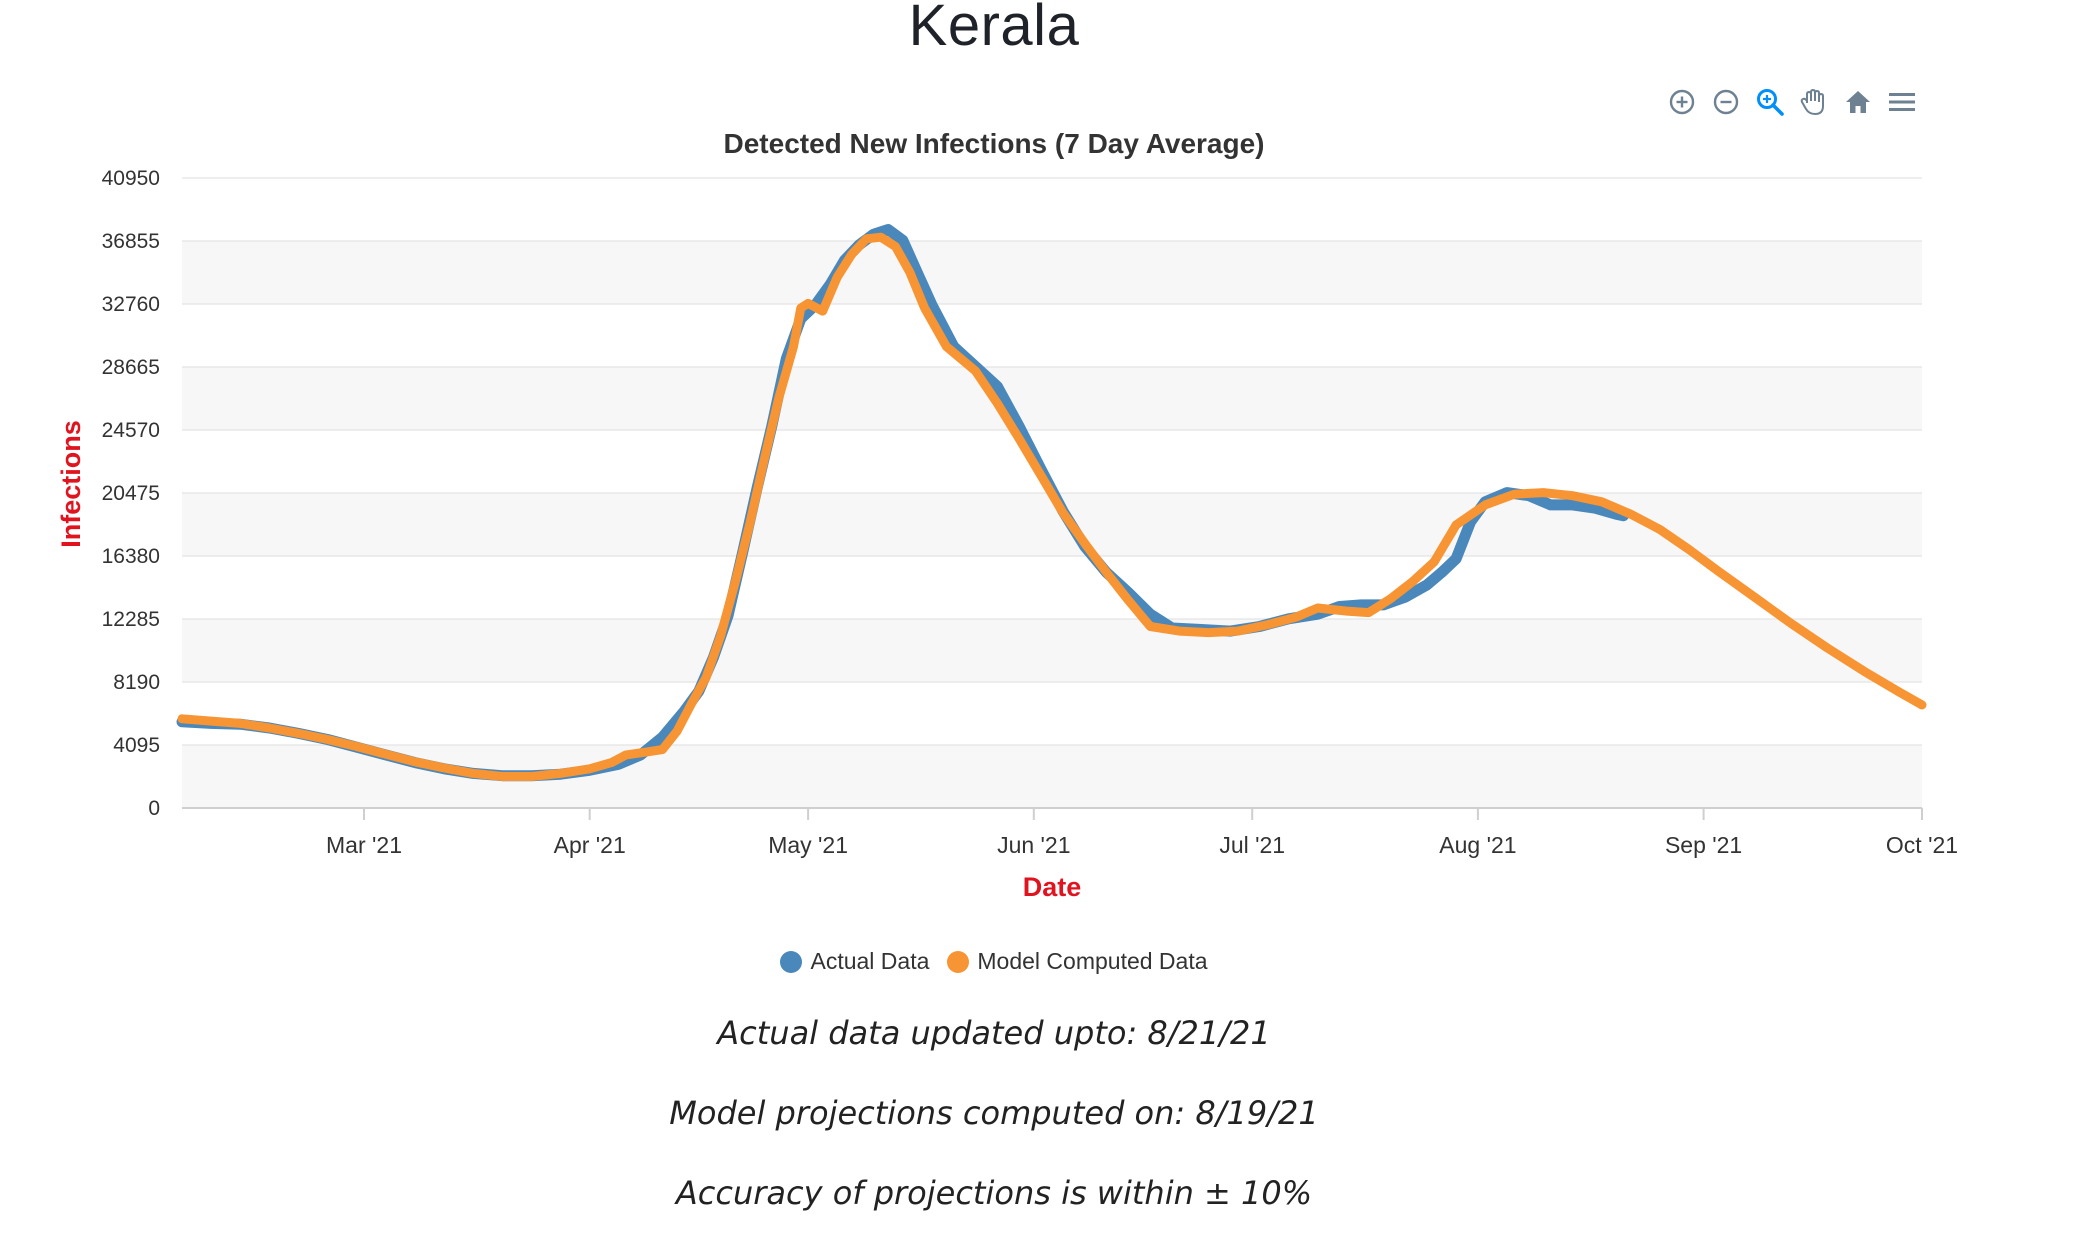 The width and height of the screenshot is (2080, 1234). Describe the element at coordinates (1922, 845) in the screenshot. I see `x-tick-label: Oct '21` at that location.